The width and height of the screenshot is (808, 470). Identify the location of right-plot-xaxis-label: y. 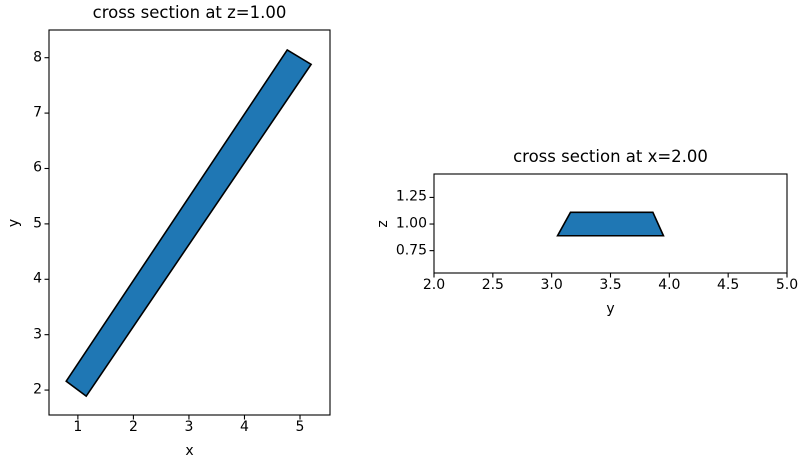
(610, 309).